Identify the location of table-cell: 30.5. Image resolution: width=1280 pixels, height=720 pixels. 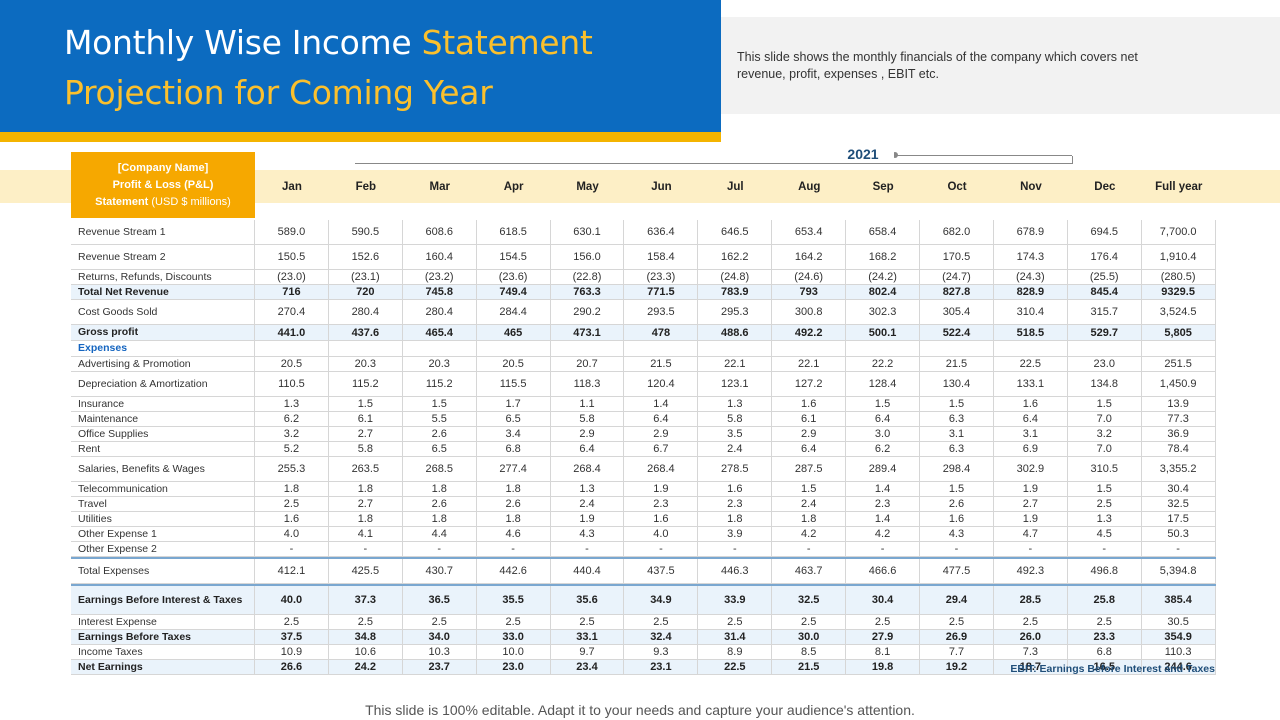
(1179, 622).